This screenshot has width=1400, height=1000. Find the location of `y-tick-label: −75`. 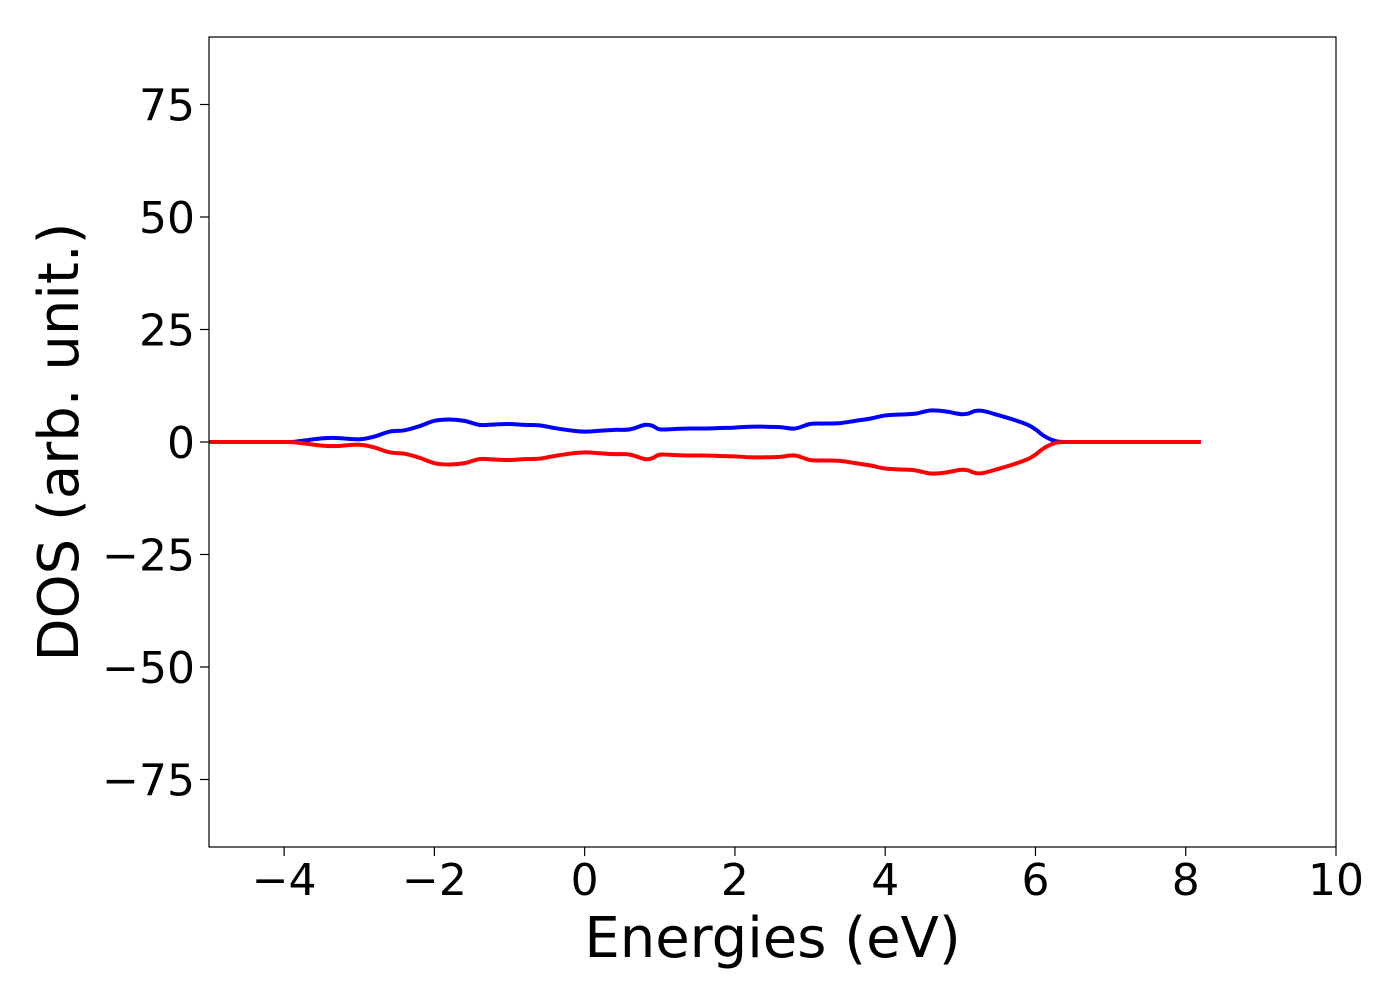

y-tick-label: −75 is located at coordinates (148, 781).